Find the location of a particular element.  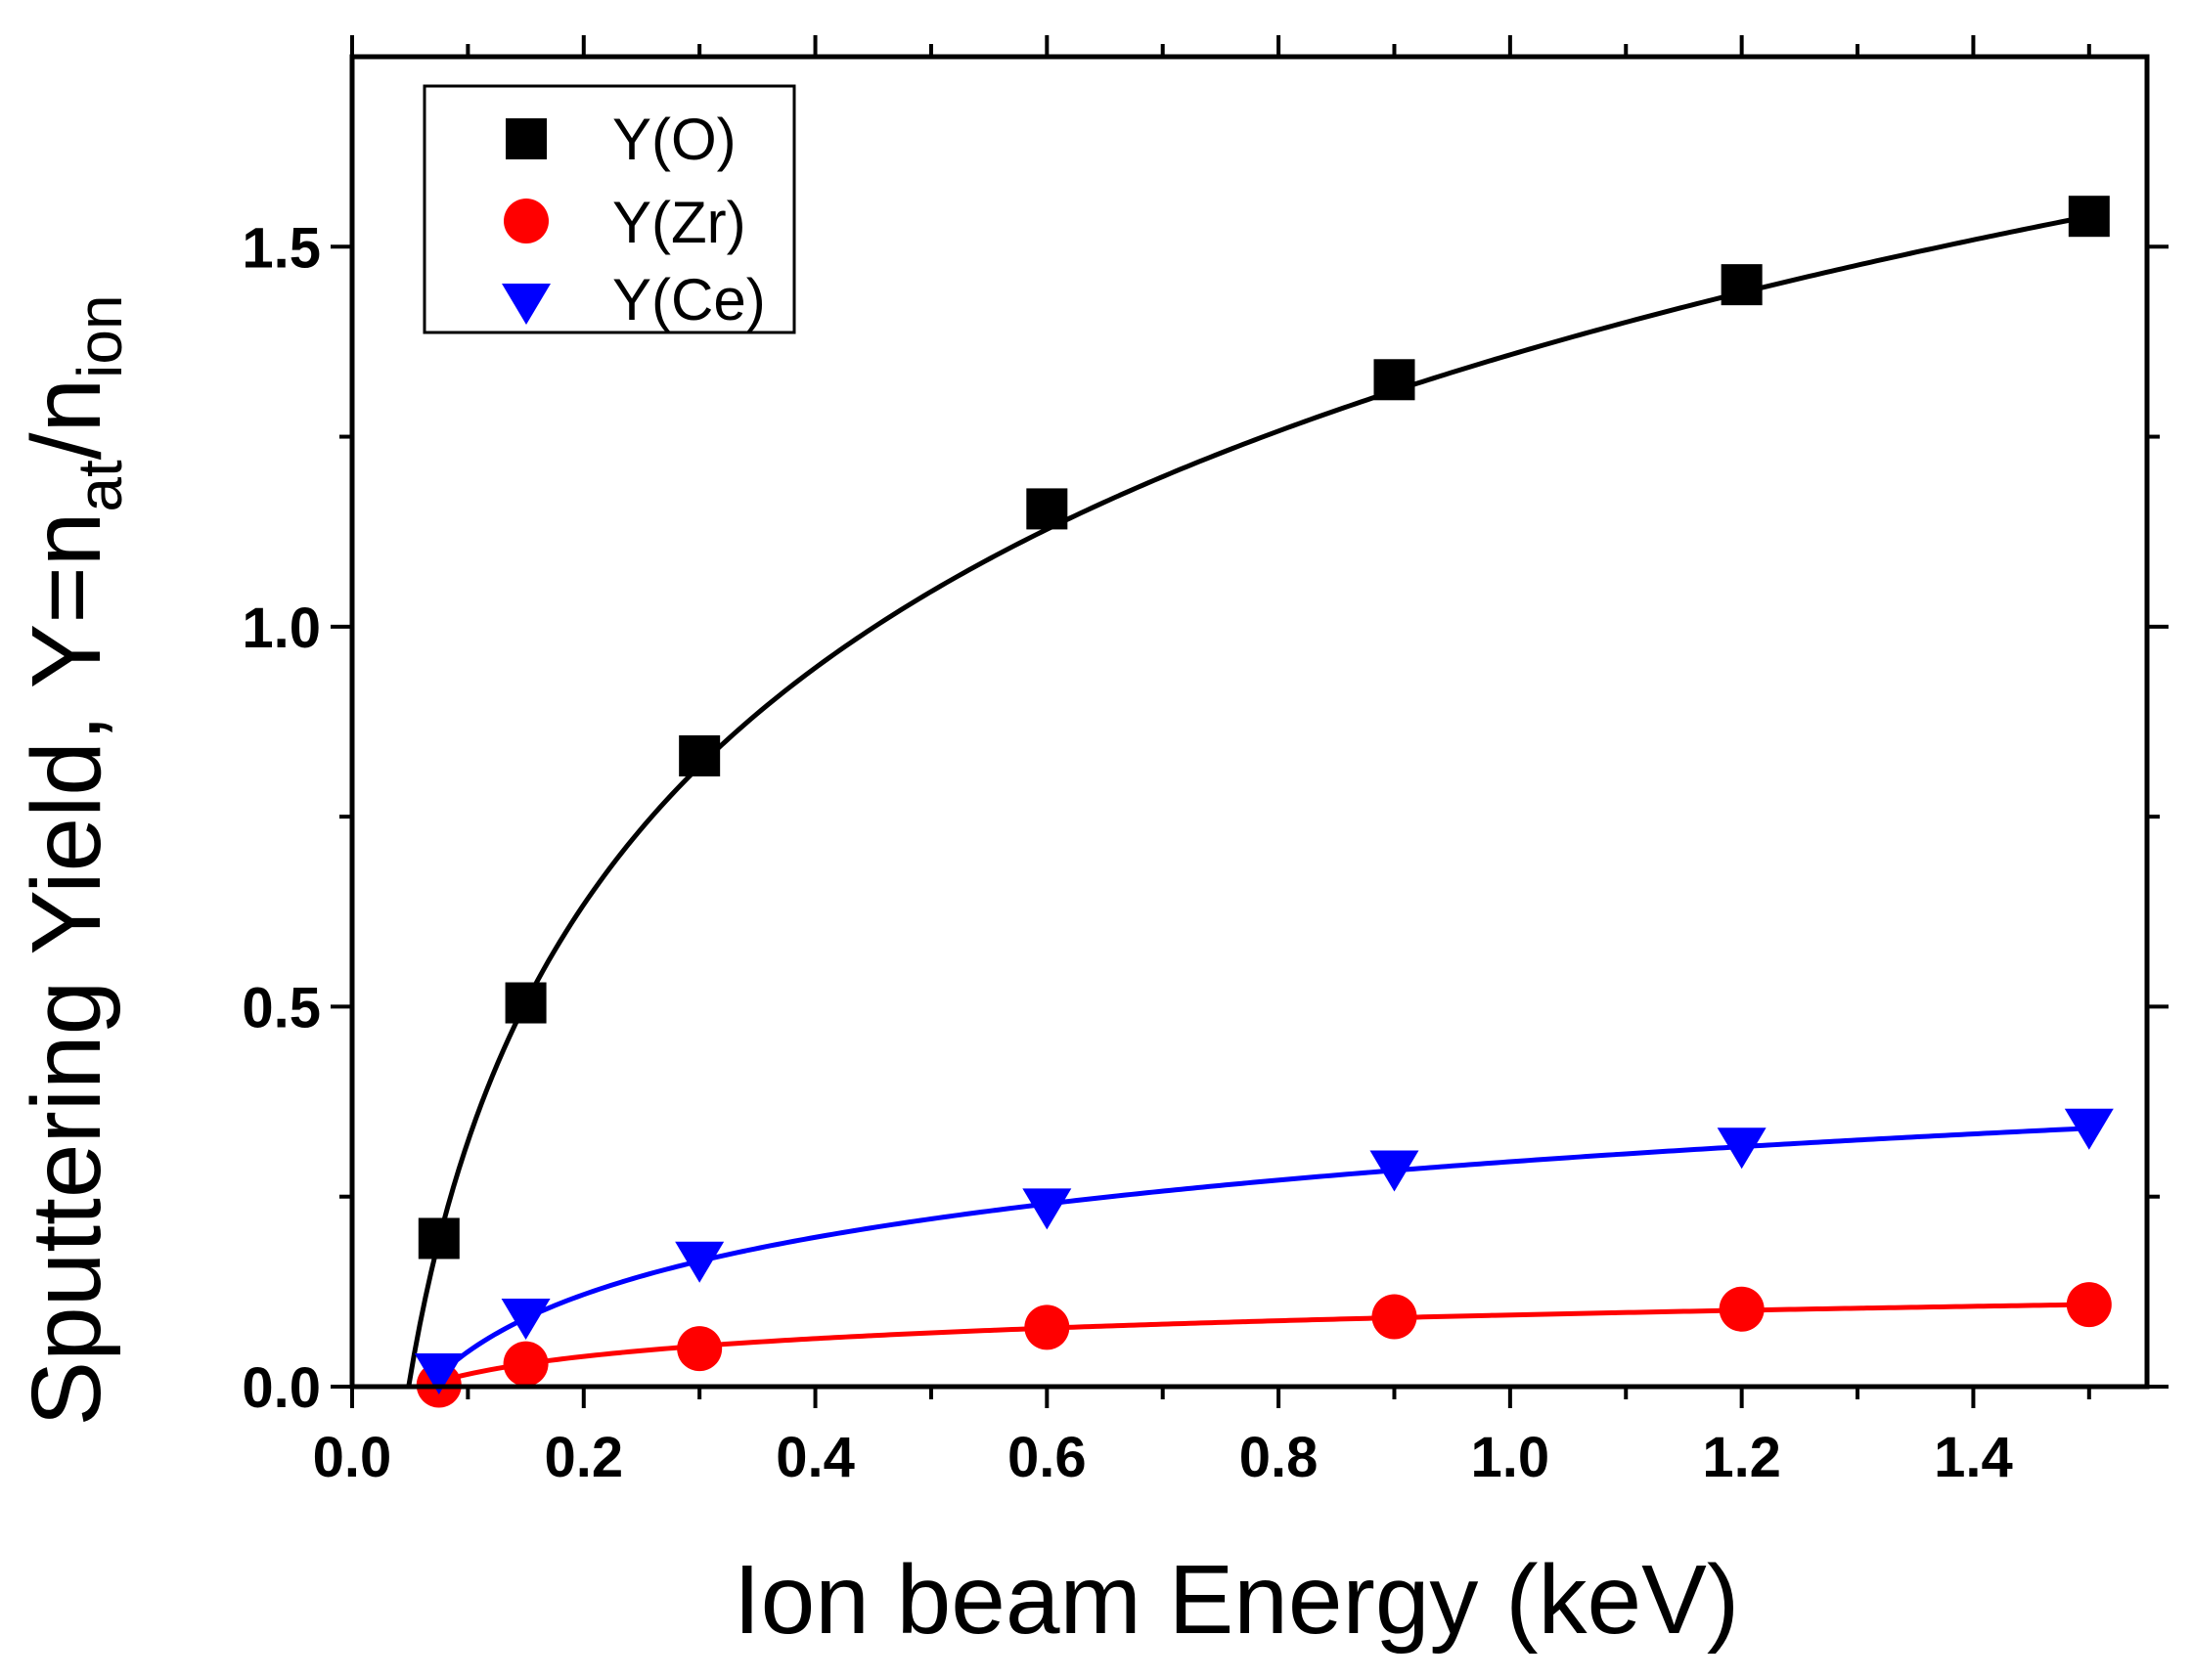

x-tick-label: 0.6 is located at coordinates (1047, 1457).